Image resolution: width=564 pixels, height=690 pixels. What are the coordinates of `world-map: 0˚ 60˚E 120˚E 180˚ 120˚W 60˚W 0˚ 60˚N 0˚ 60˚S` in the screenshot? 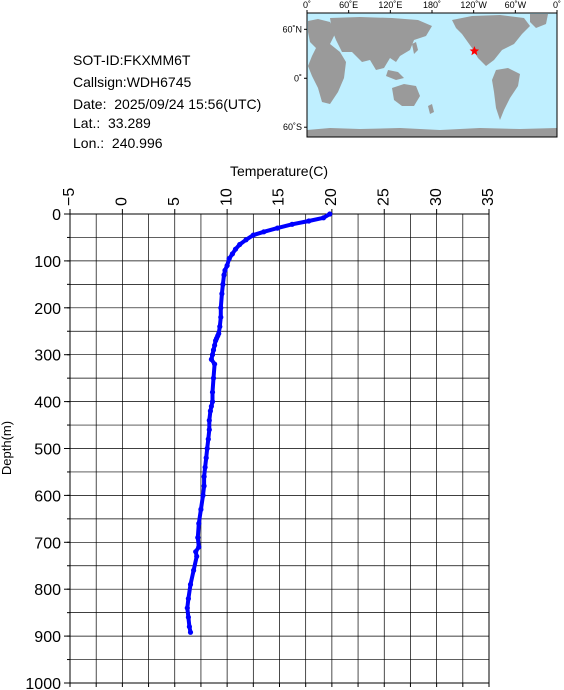 It's located at (421, 69).